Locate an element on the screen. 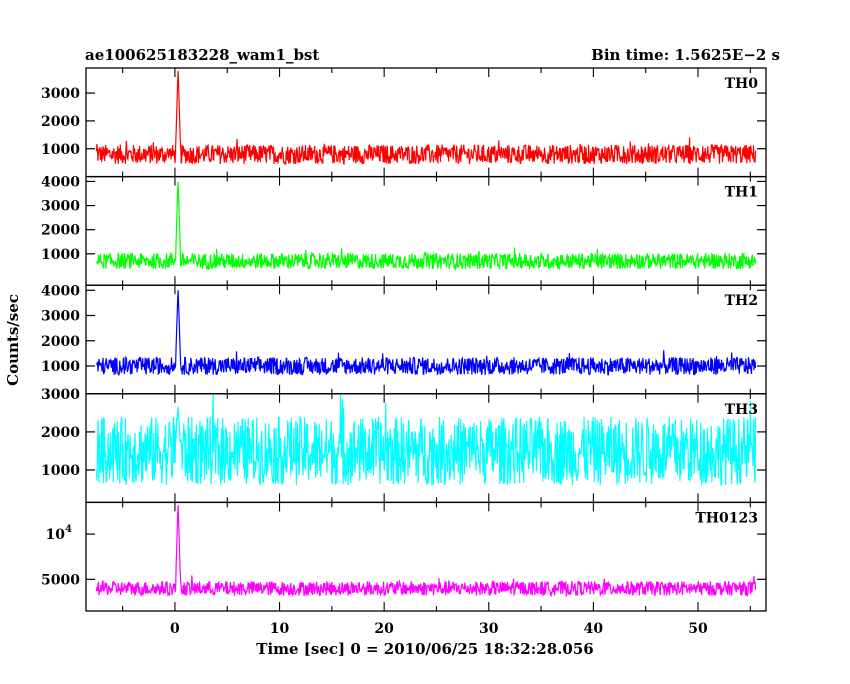 This screenshot has width=850, height=684. panel-label: TH2 is located at coordinates (741, 301).